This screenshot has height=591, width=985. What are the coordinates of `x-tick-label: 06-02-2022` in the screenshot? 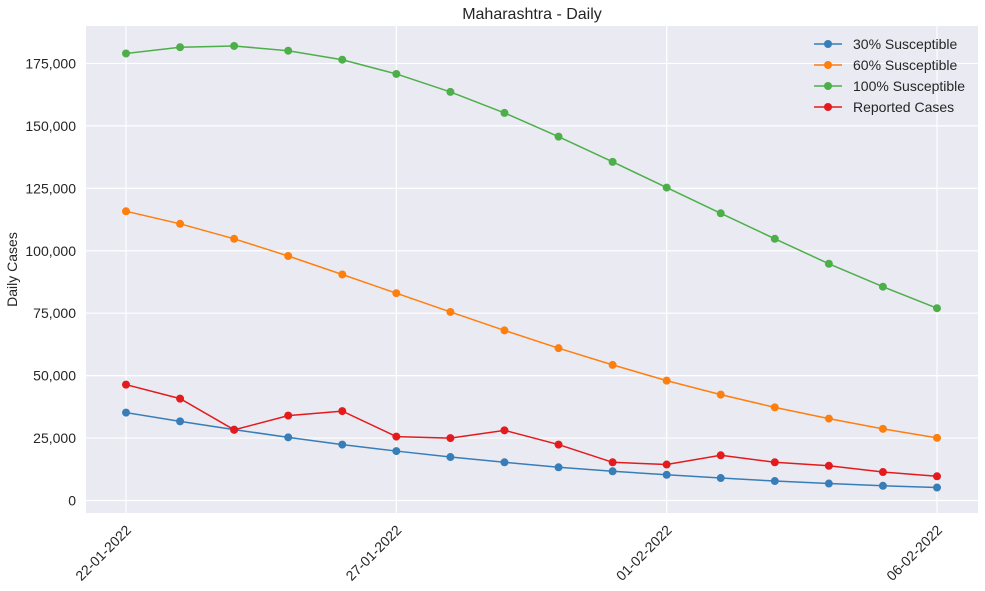 It's located at (914, 553).